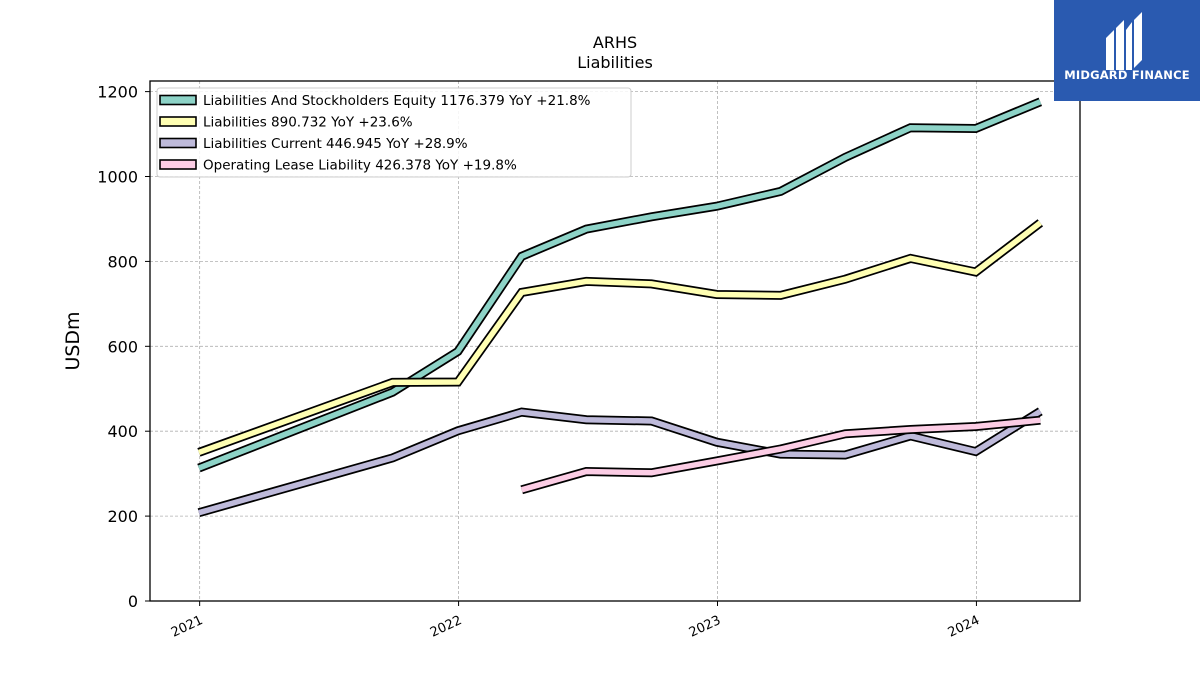  Describe the element at coordinates (73, 340) in the screenshot. I see `y-axis-label: USDm` at that location.